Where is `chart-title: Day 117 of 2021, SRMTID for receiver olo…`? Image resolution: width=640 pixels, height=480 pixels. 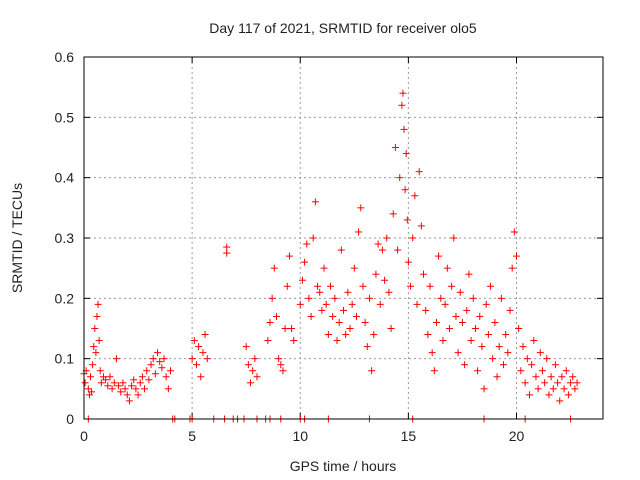 chart-title: Day 117 of 2021, SRMTID for receiver olo… is located at coordinates (343, 28).